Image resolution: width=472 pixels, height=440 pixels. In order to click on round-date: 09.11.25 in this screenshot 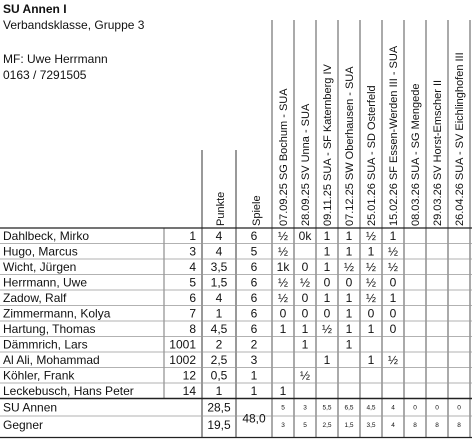, I will do `click(328, 203)`.